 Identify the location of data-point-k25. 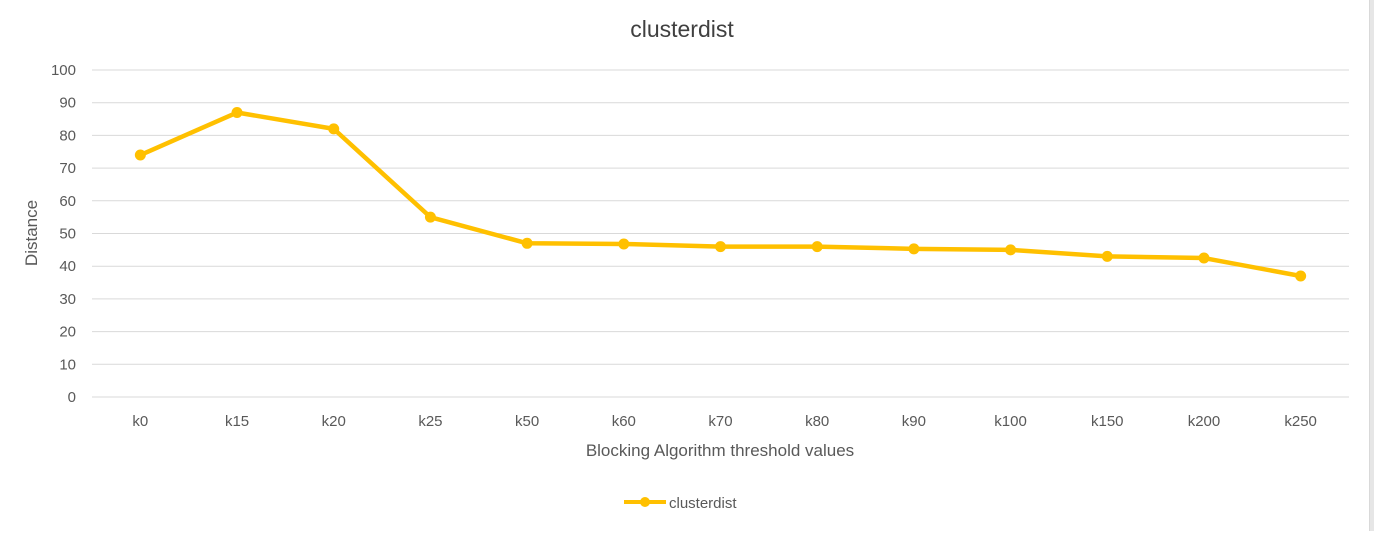
(430, 217).